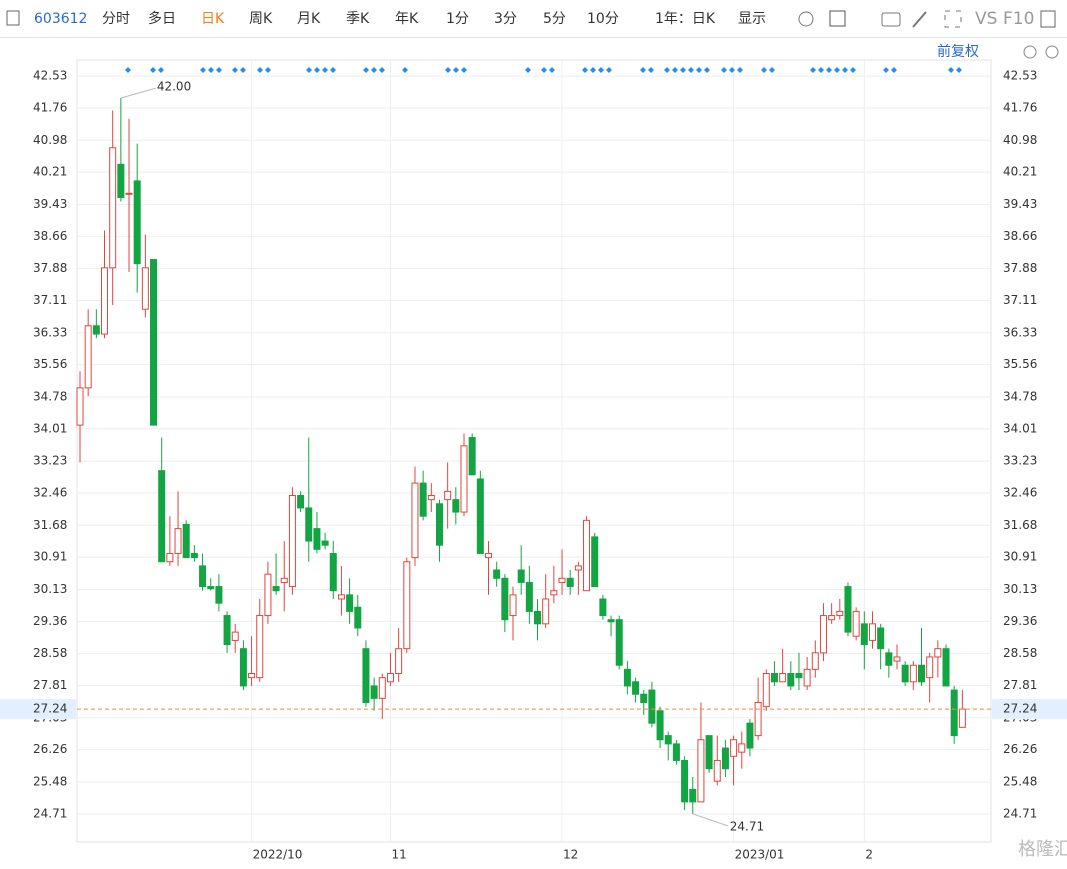  Describe the element at coordinates (50, 749) in the screenshot. I see `y-tick-label: 26.26` at that location.